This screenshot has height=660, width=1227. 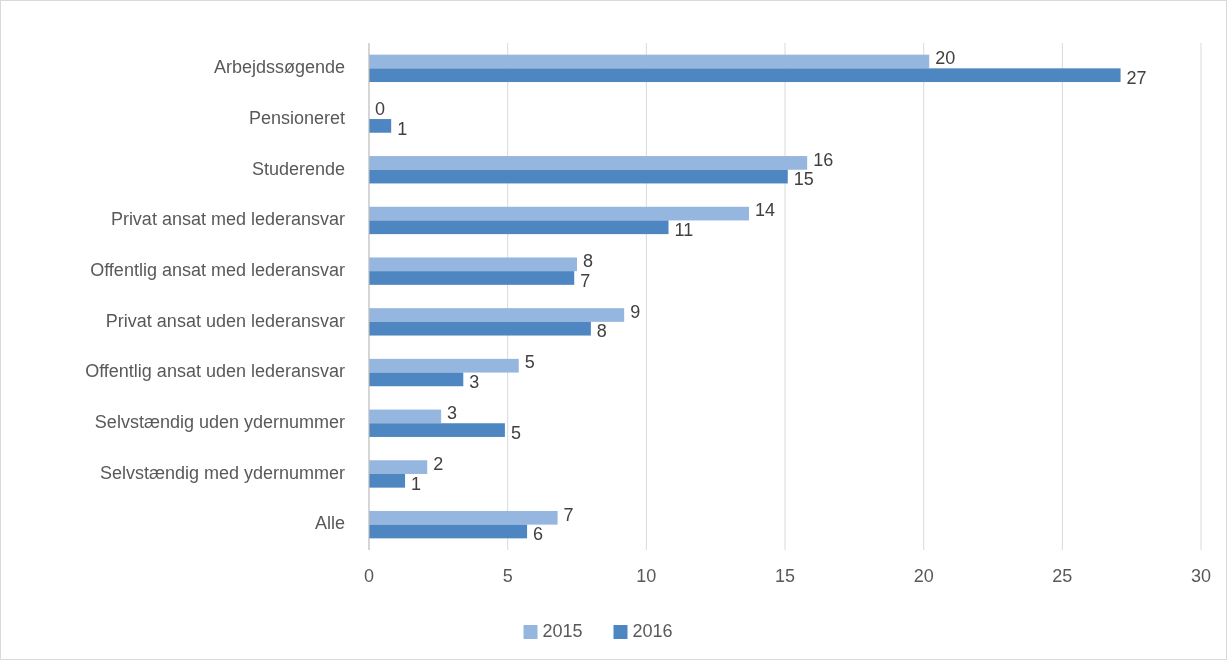 What do you see at coordinates (764, 210) in the screenshot?
I see `data-label: 14` at bounding box center [764, 210].